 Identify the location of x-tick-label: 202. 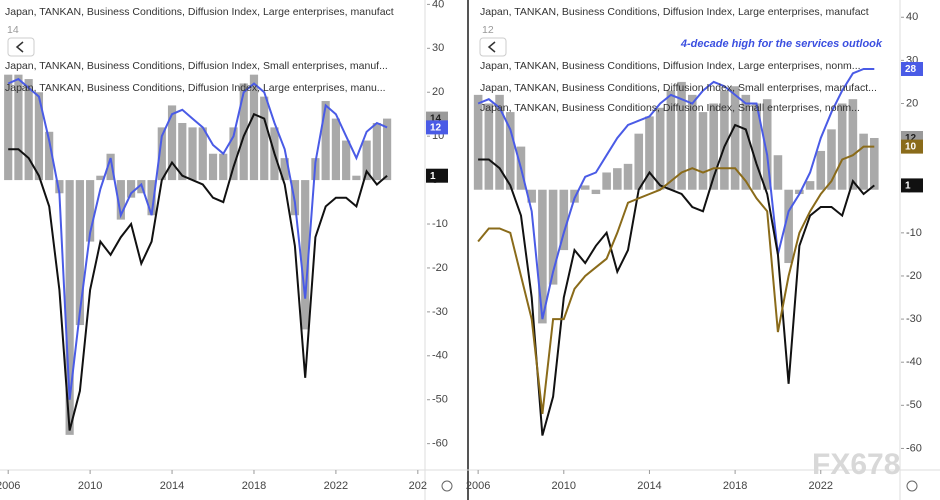
(418, 486).